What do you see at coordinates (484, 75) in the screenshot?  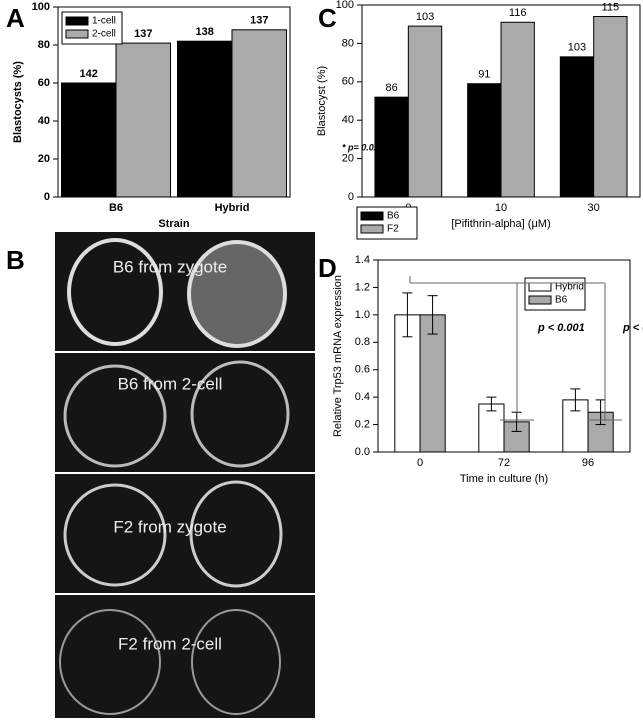 I see `count-label: 91` at bounding box center [484, 75].